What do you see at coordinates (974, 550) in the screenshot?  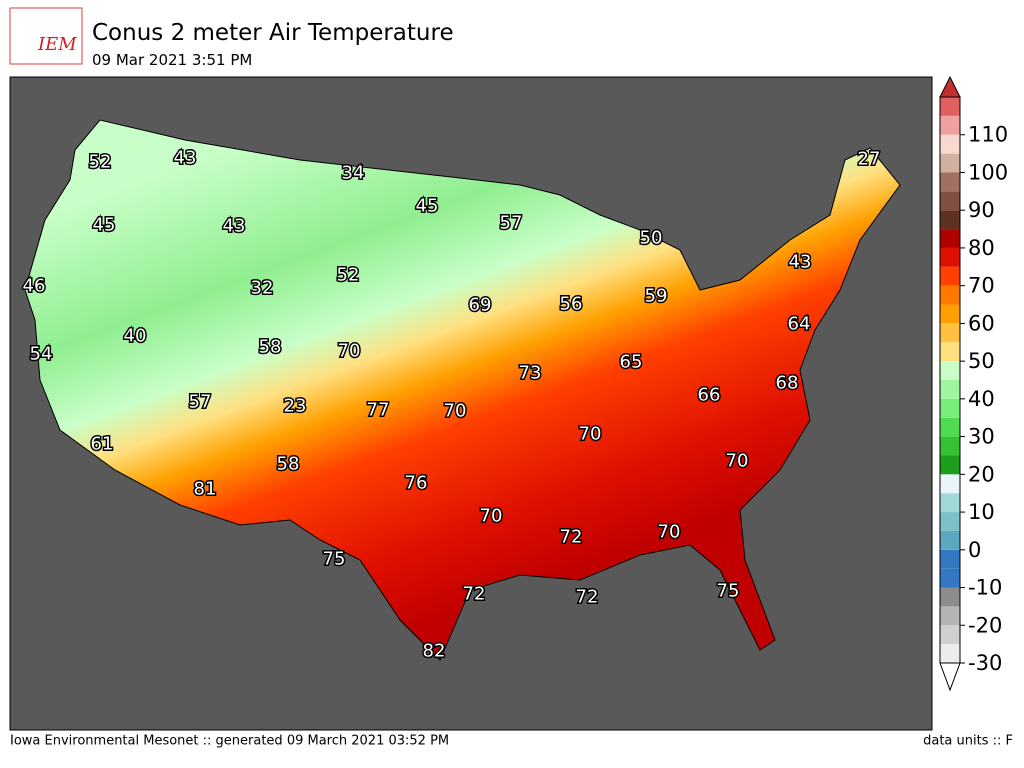 I see `colorbar-tick-label: 0` at bounding box center [974, 550].